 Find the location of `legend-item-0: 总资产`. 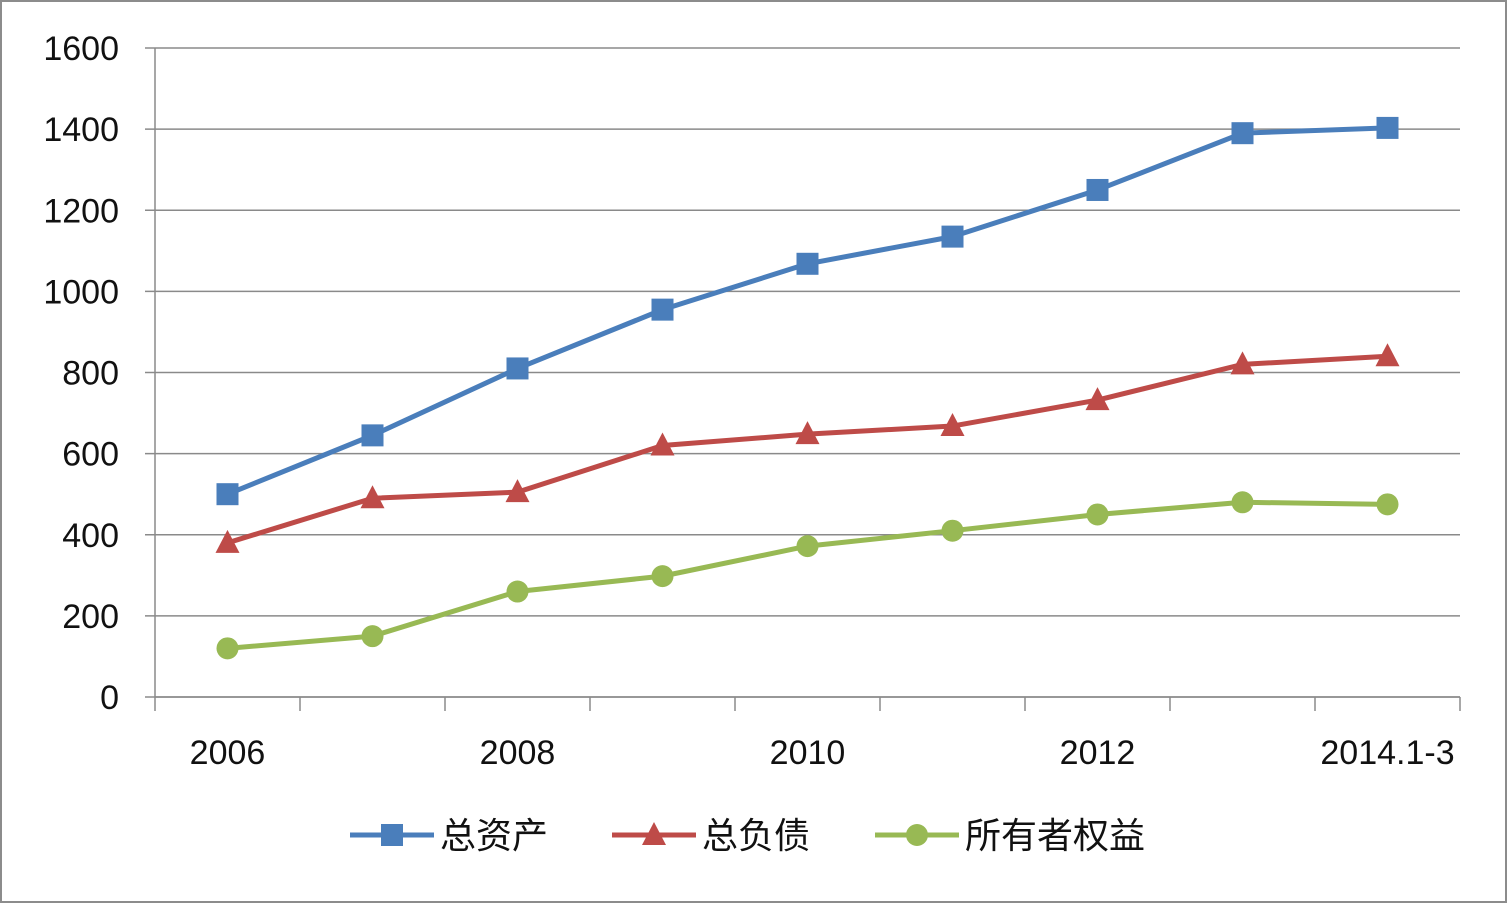

legend-item-0: 总资产 is located at coordinates (449, 836).